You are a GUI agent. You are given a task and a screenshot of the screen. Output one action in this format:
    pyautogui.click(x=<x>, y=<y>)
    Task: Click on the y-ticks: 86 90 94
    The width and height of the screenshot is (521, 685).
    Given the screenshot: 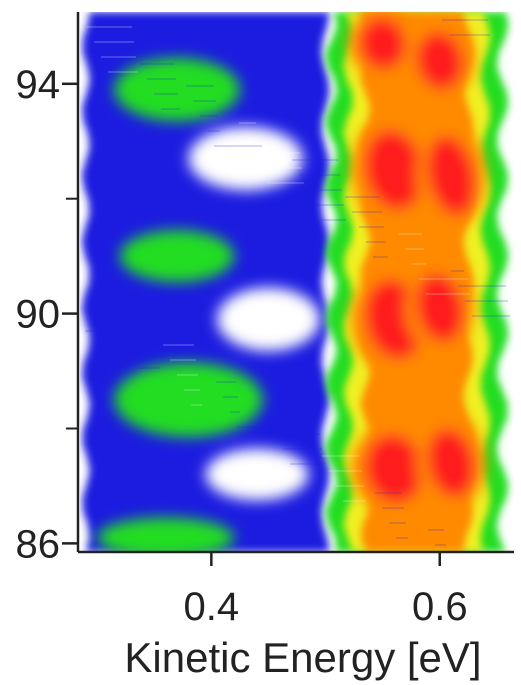 What is the action you would take?
    pyautogui.click(x=47, y=314)
    